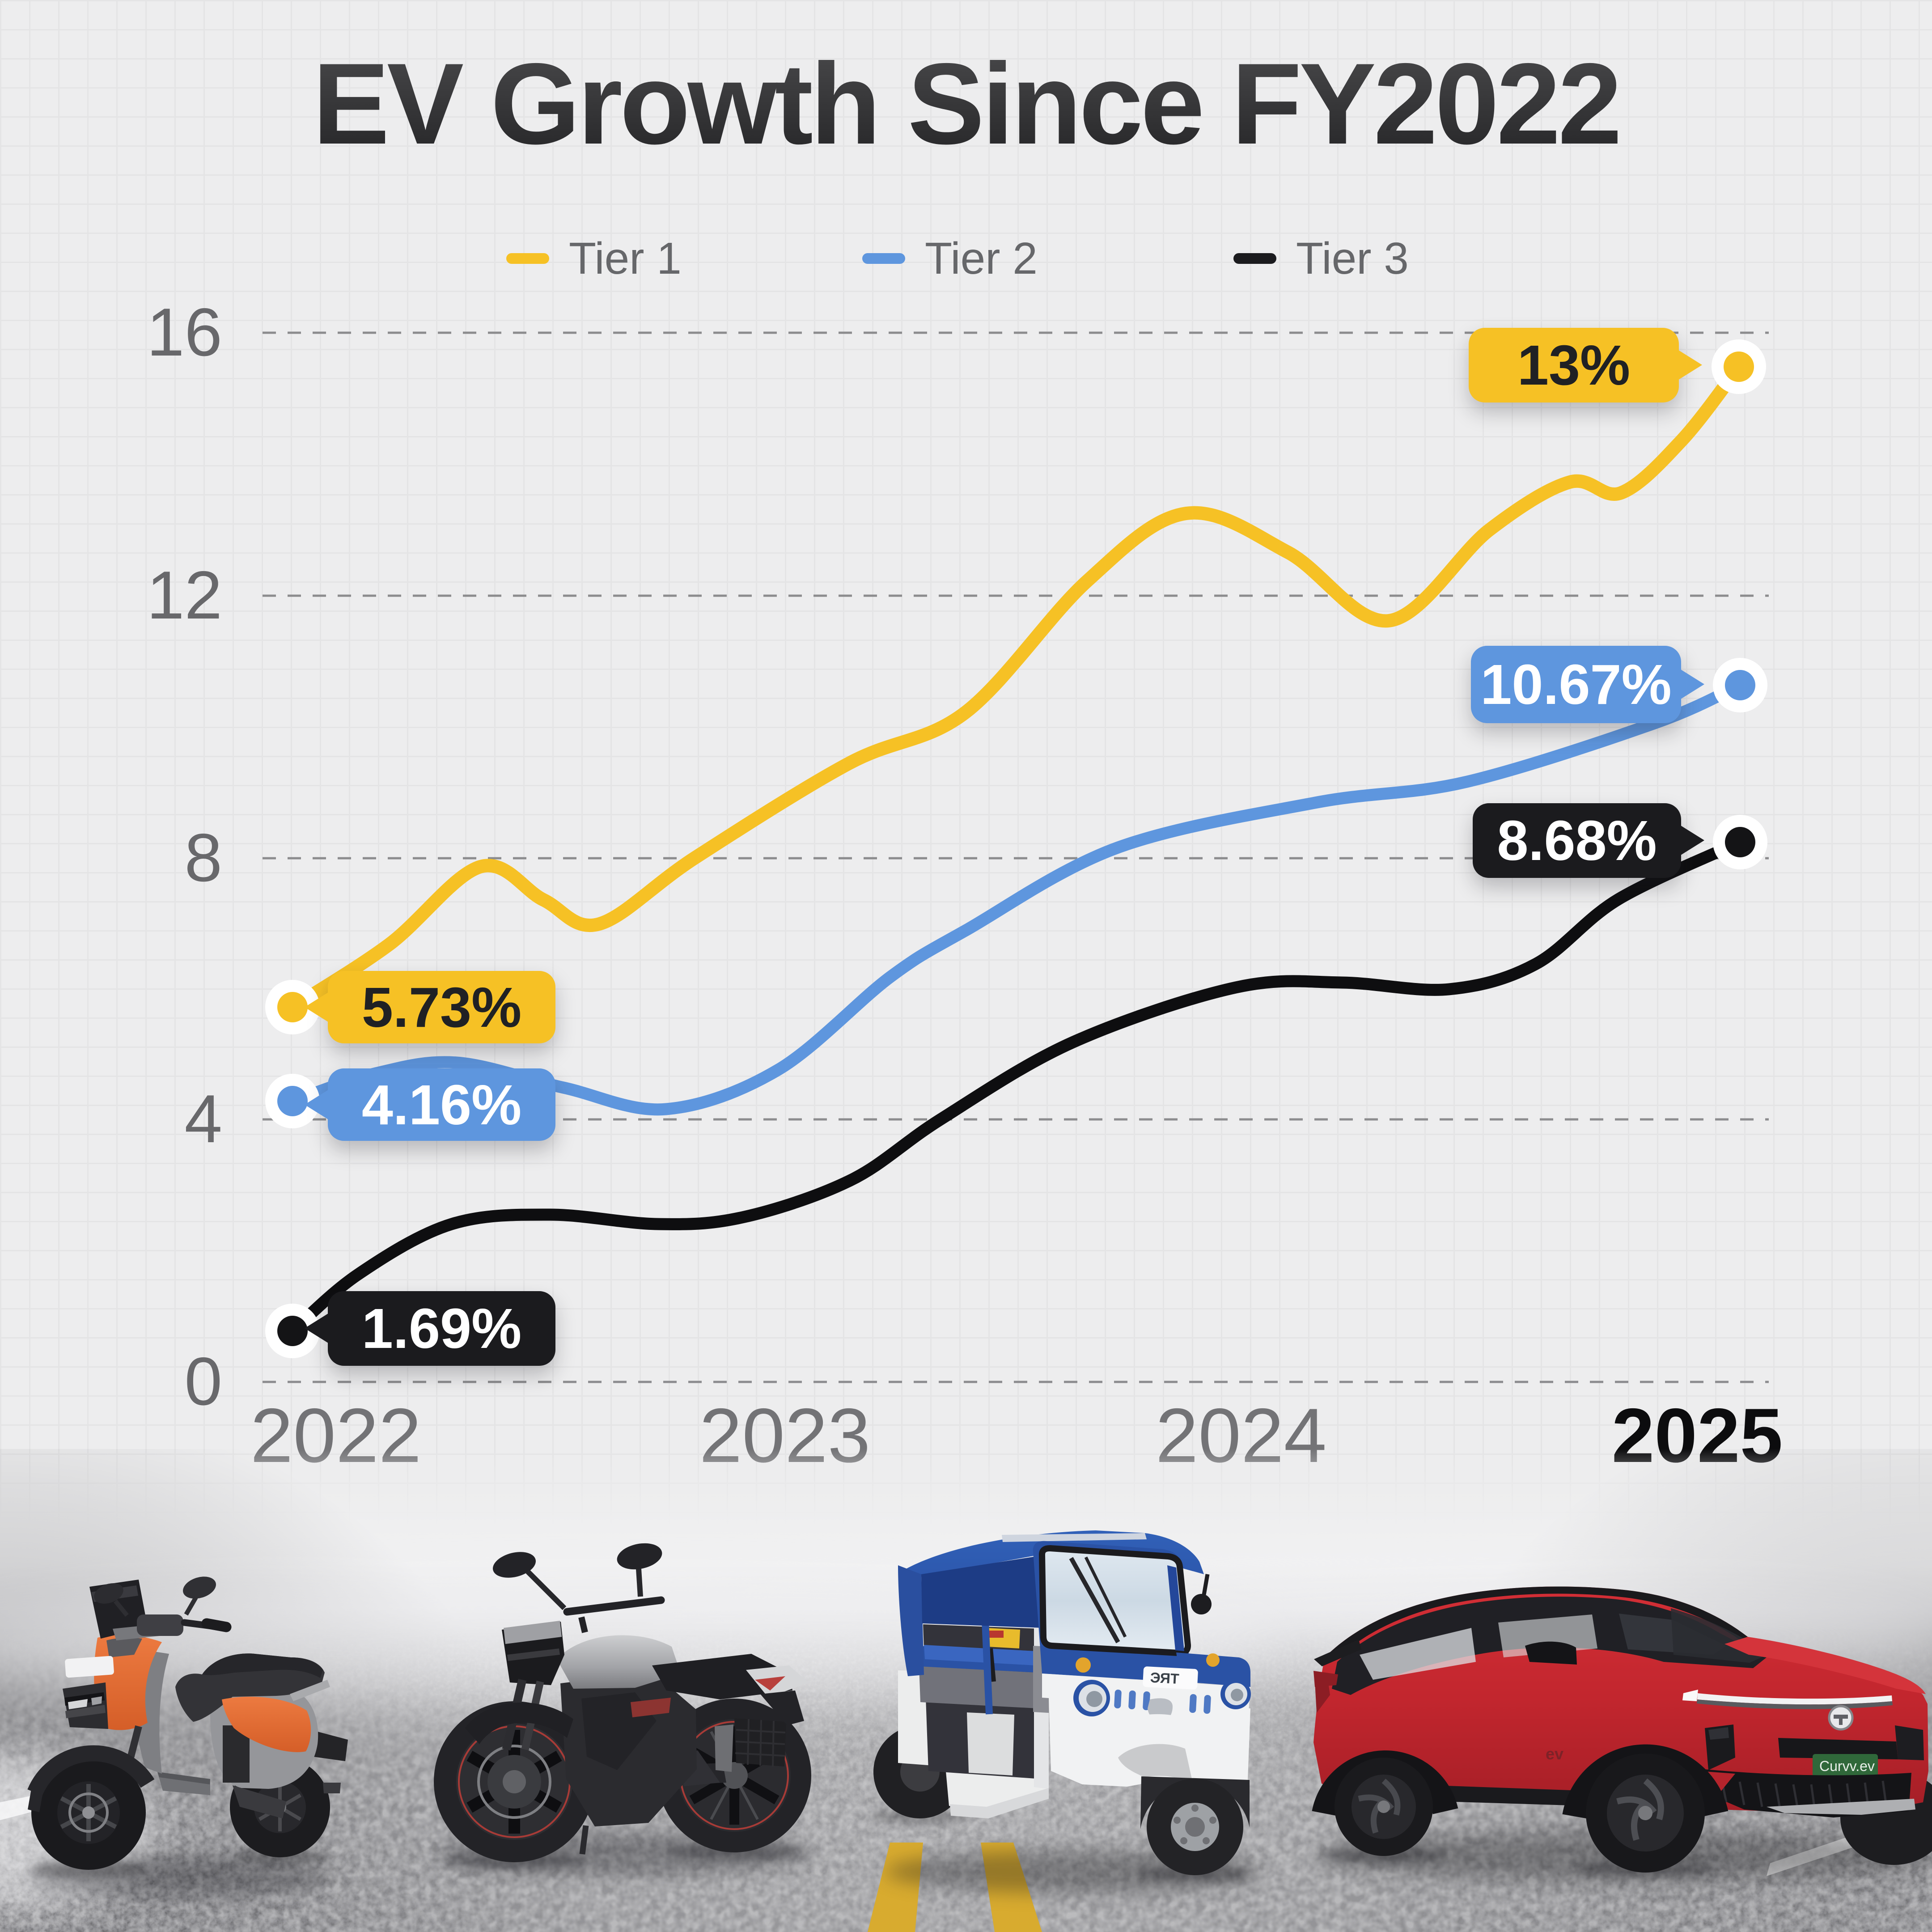 Image resolution: width=1932 pixels, height=1932 pixels. Describe the element at coordinates (1165, 1678) in the screenshot. I see `svg-text: ЭЯT` at that location.